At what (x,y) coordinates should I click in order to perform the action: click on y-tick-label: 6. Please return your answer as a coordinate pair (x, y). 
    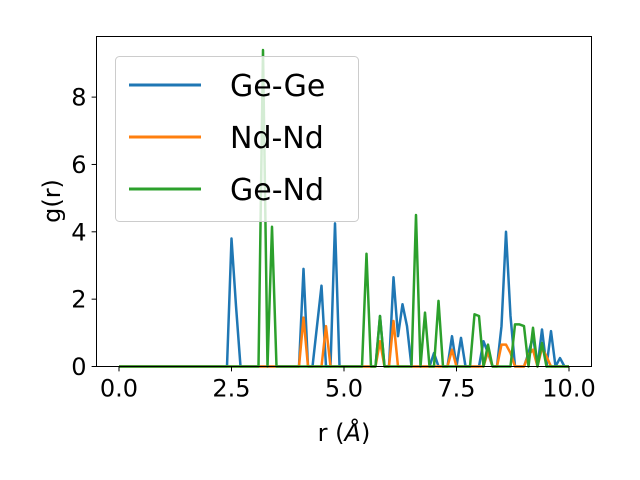
    Looking at the image, I should click on (78, 165).